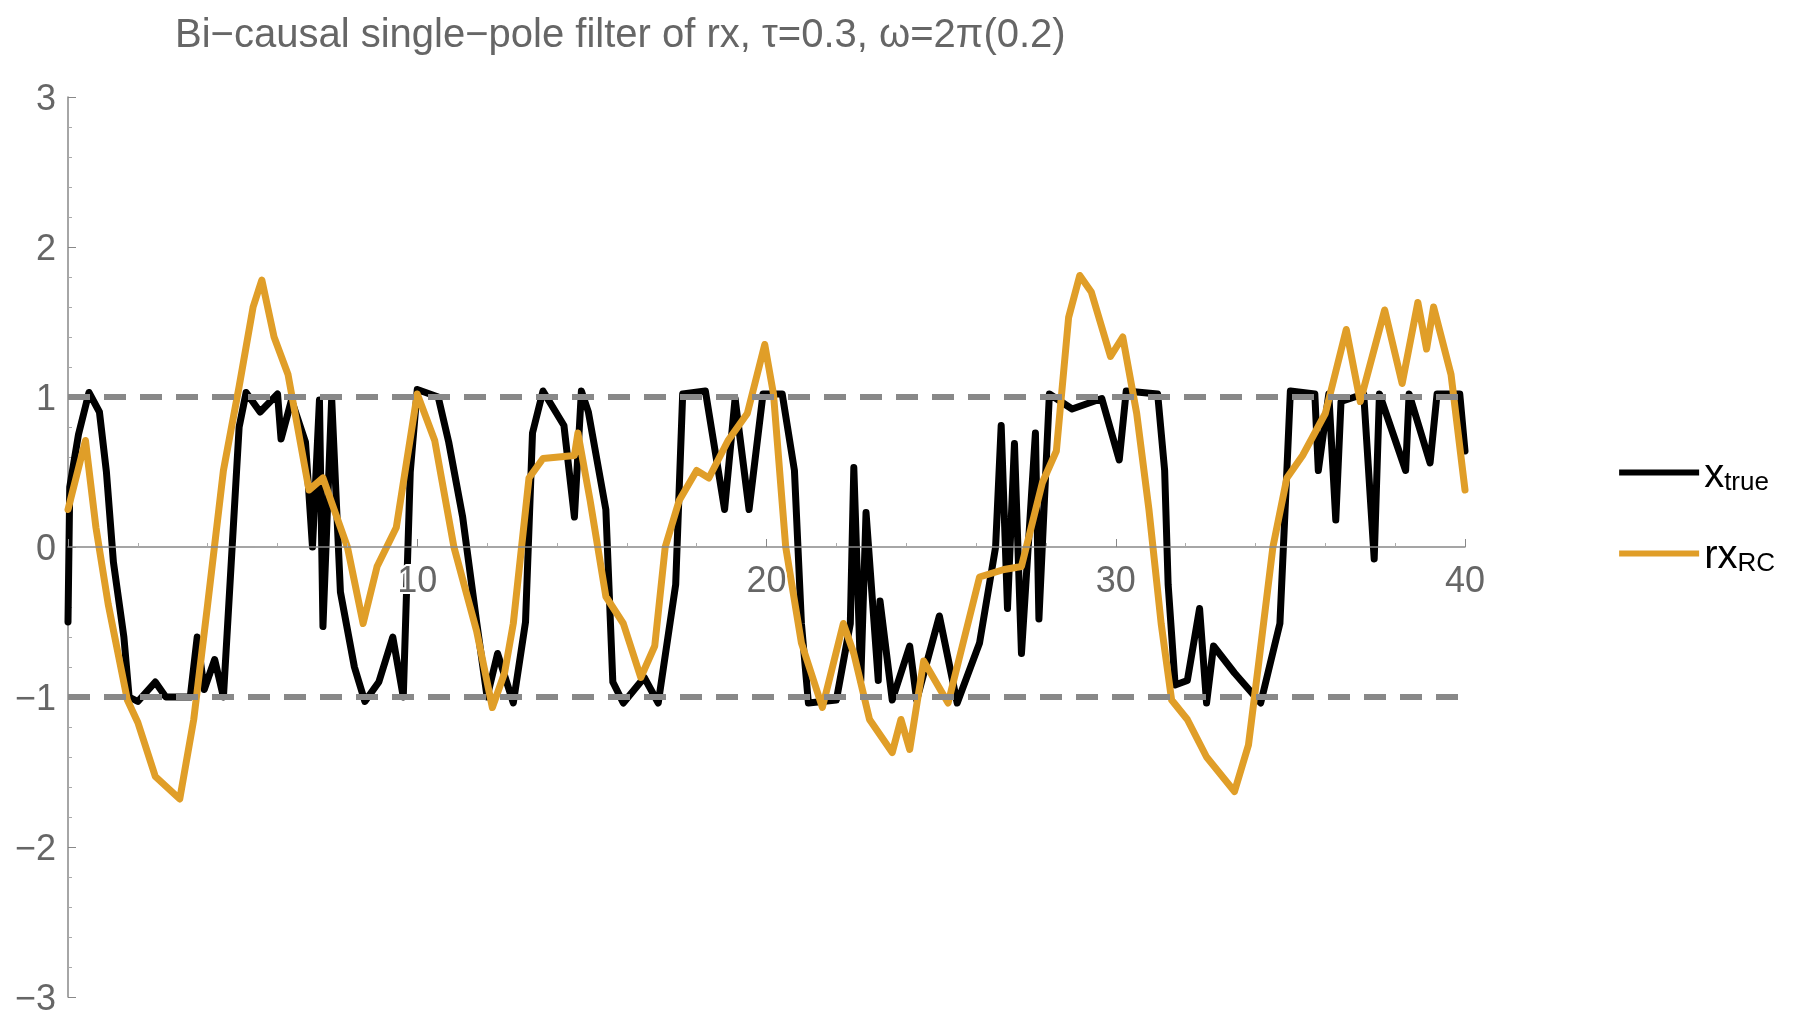 This screenshot has width=1800, height=1027. Describe the element at coordinates (45, 97) in the screenshot. I see `y-tick-label: 3` at that location.